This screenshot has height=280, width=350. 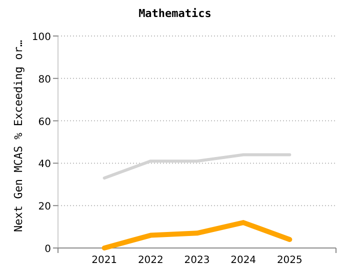 I want to click on y-tick-label: 60, so click(x=44, y=122).